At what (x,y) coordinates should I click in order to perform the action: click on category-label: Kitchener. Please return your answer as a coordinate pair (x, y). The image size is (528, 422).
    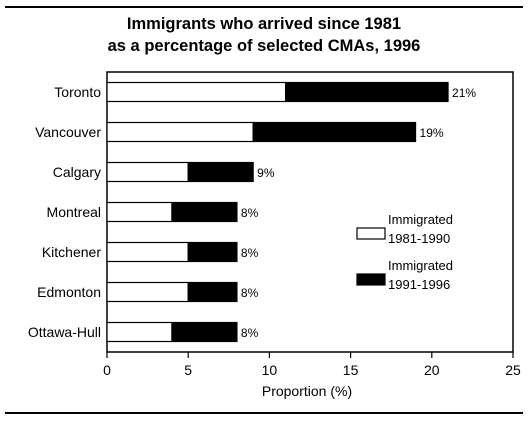
    Looking at the image, I should click on (71, 252).